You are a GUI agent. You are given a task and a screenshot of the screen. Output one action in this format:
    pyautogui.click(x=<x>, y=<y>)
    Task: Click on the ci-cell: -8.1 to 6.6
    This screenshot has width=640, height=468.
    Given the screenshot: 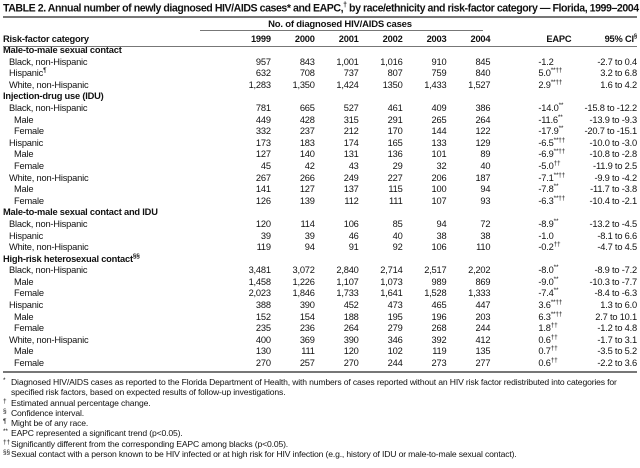 What is the action you would take?
    pyautogui.click(x=617, y=235)
    